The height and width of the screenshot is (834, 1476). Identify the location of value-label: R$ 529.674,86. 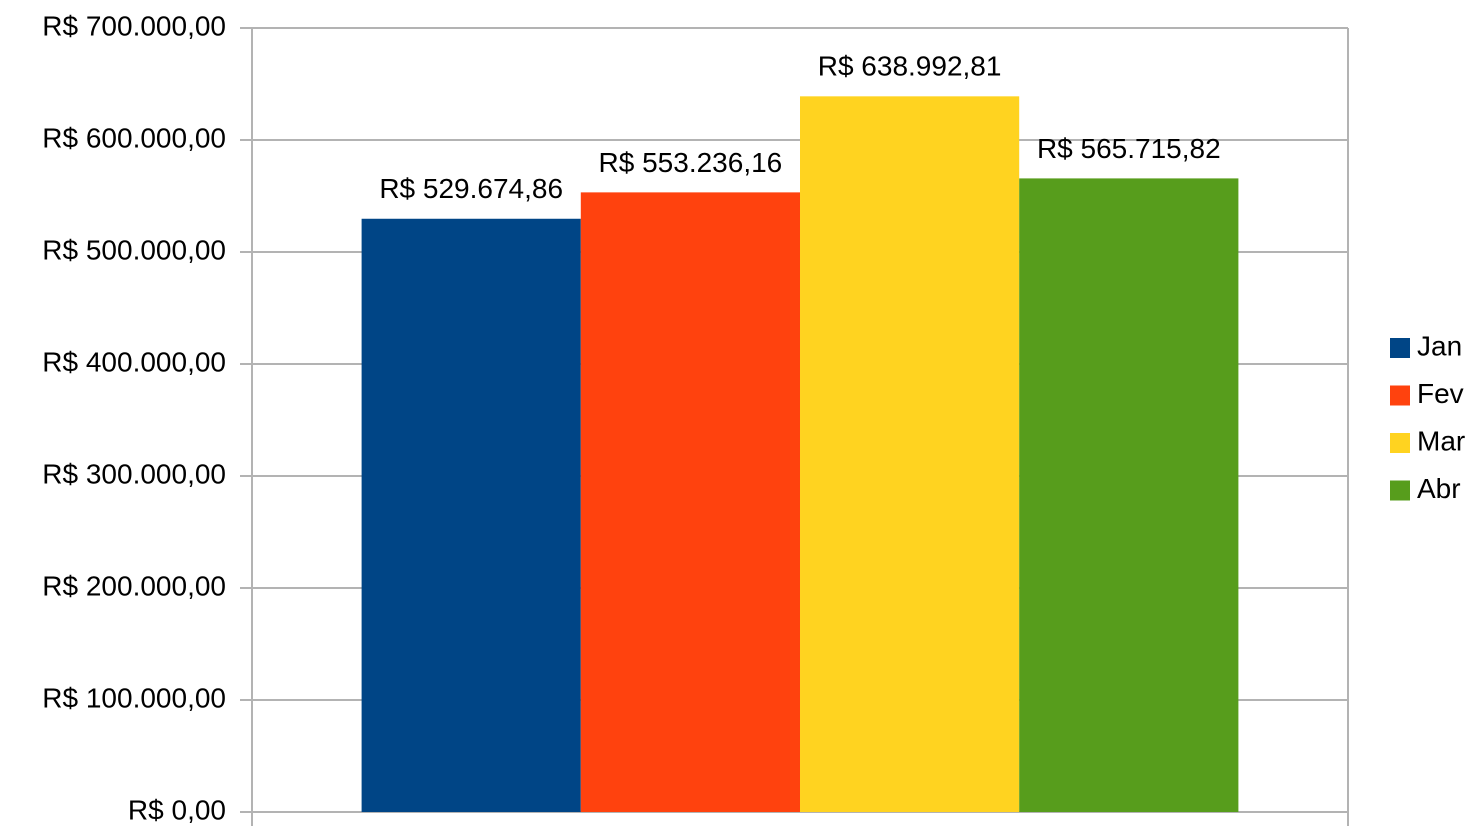
(471, 188).